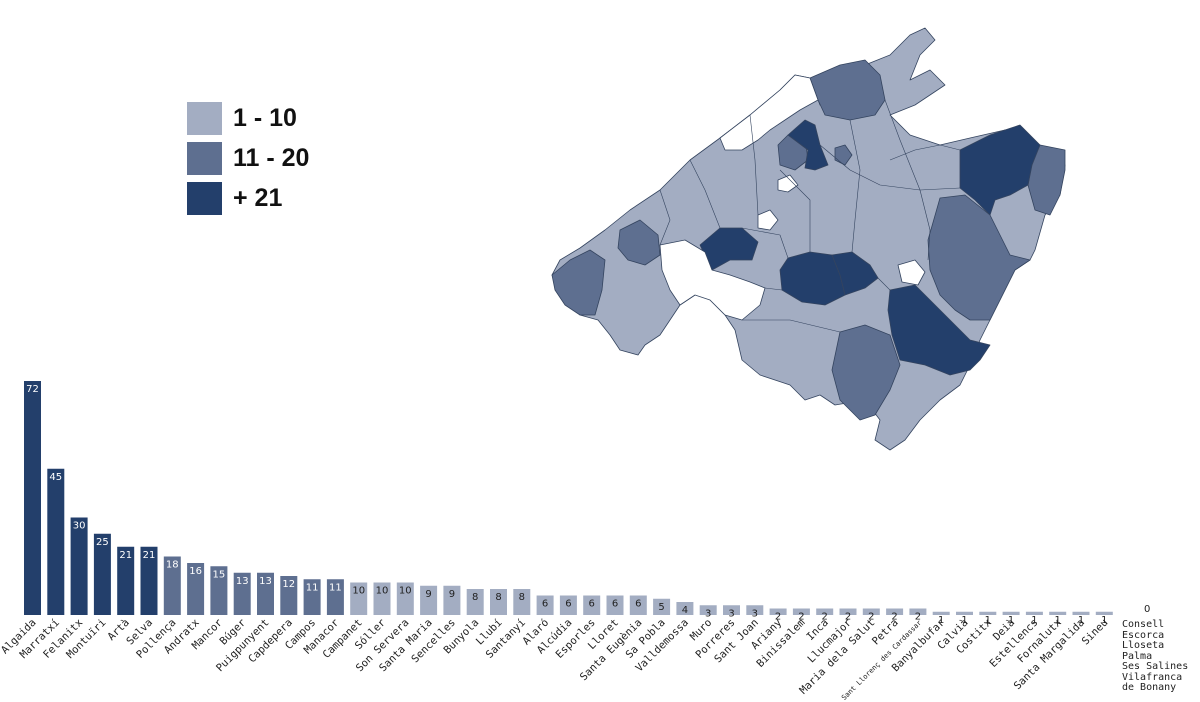 This screenshot has width=1200, height=702. I want to click on map-internal-borders, so click(810, 216).